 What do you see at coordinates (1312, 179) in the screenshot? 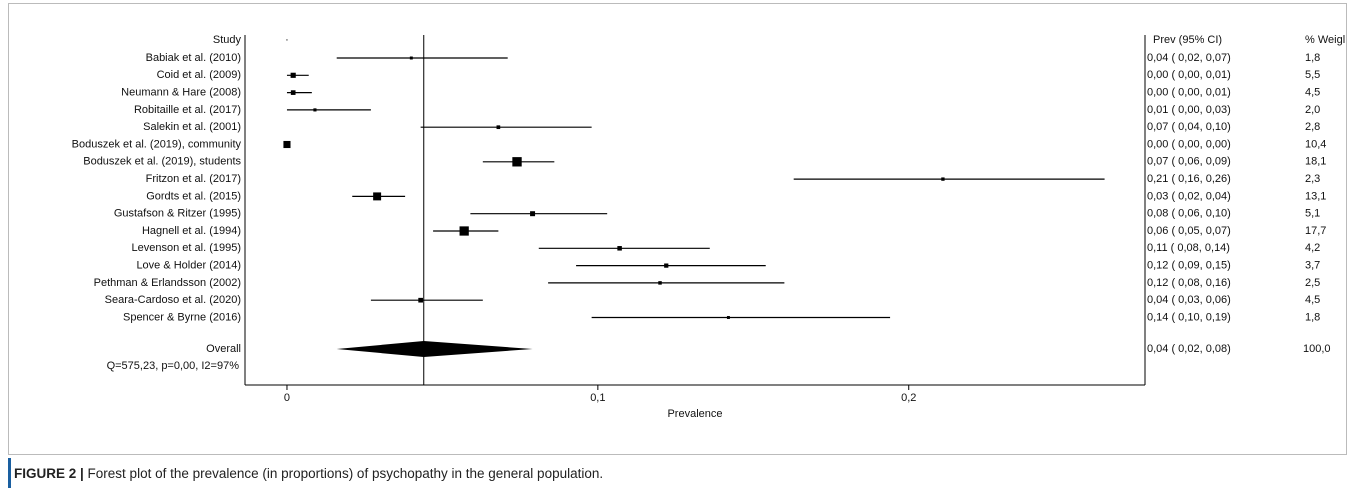
I see `weight-label: 2,3` at bounding box center [1312, 179].